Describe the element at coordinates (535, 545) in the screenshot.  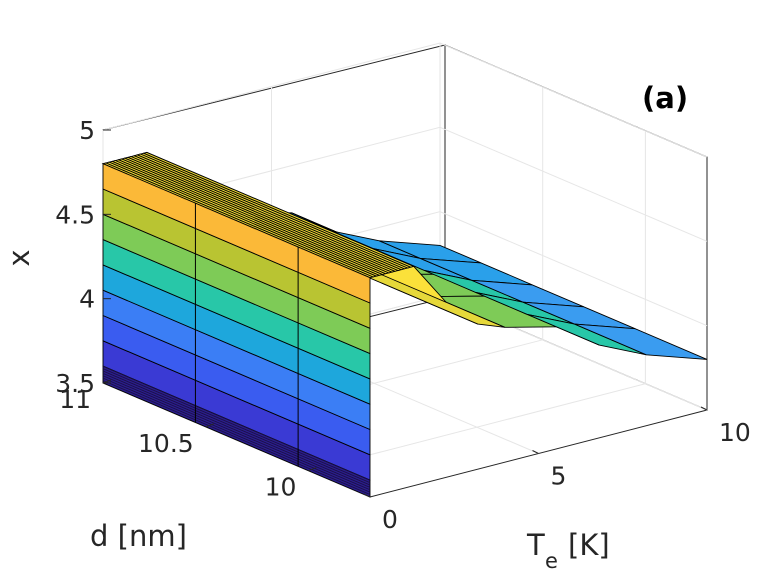
I see `x-axis-label-main: T` at that location.